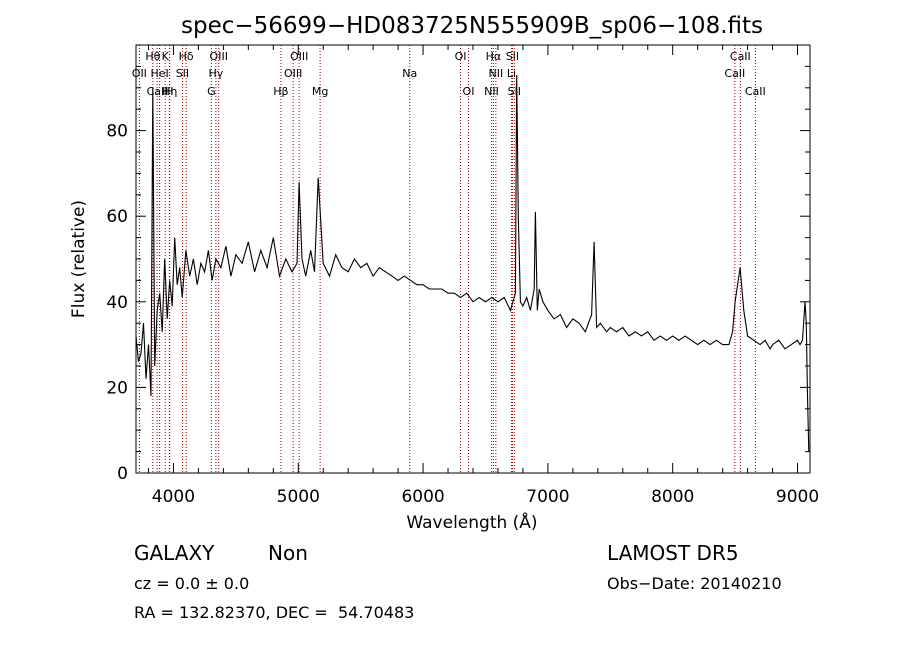 The width and height of the screenshot is (900, 649). What do you see at coordinates (152, 56) in the screenshot?
I see `line-marker-label: Hθ` at bounding box center [152, 56].